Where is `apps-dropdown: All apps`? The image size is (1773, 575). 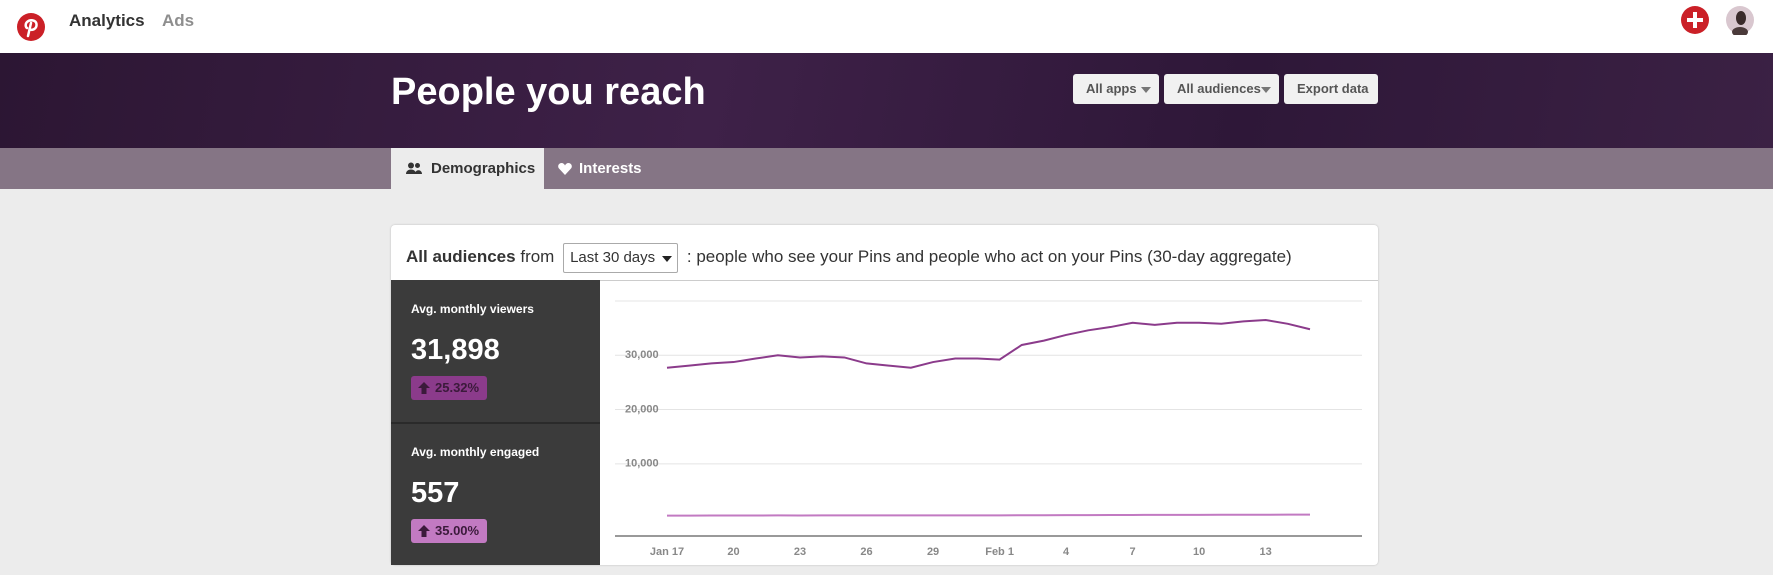 apps-dropdown: All apps is located at coordinates (1116, 89).